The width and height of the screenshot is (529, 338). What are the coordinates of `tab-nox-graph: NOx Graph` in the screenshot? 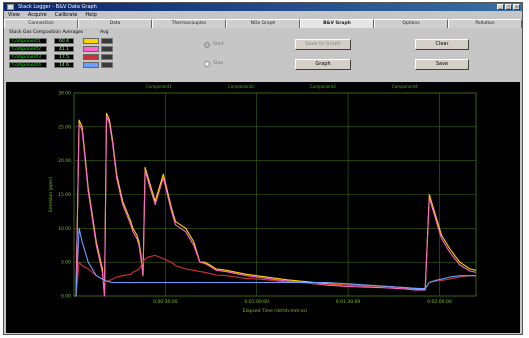 It's located at (263, 23).